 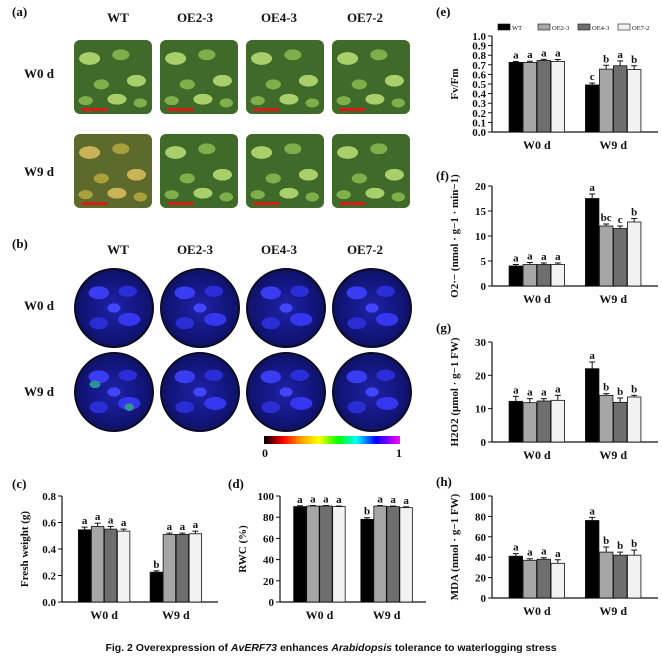 What do you see at coordinates (517, 28) in the screenshot?
I see `legend-label-WT: WT` at bounding box center [517, 28].